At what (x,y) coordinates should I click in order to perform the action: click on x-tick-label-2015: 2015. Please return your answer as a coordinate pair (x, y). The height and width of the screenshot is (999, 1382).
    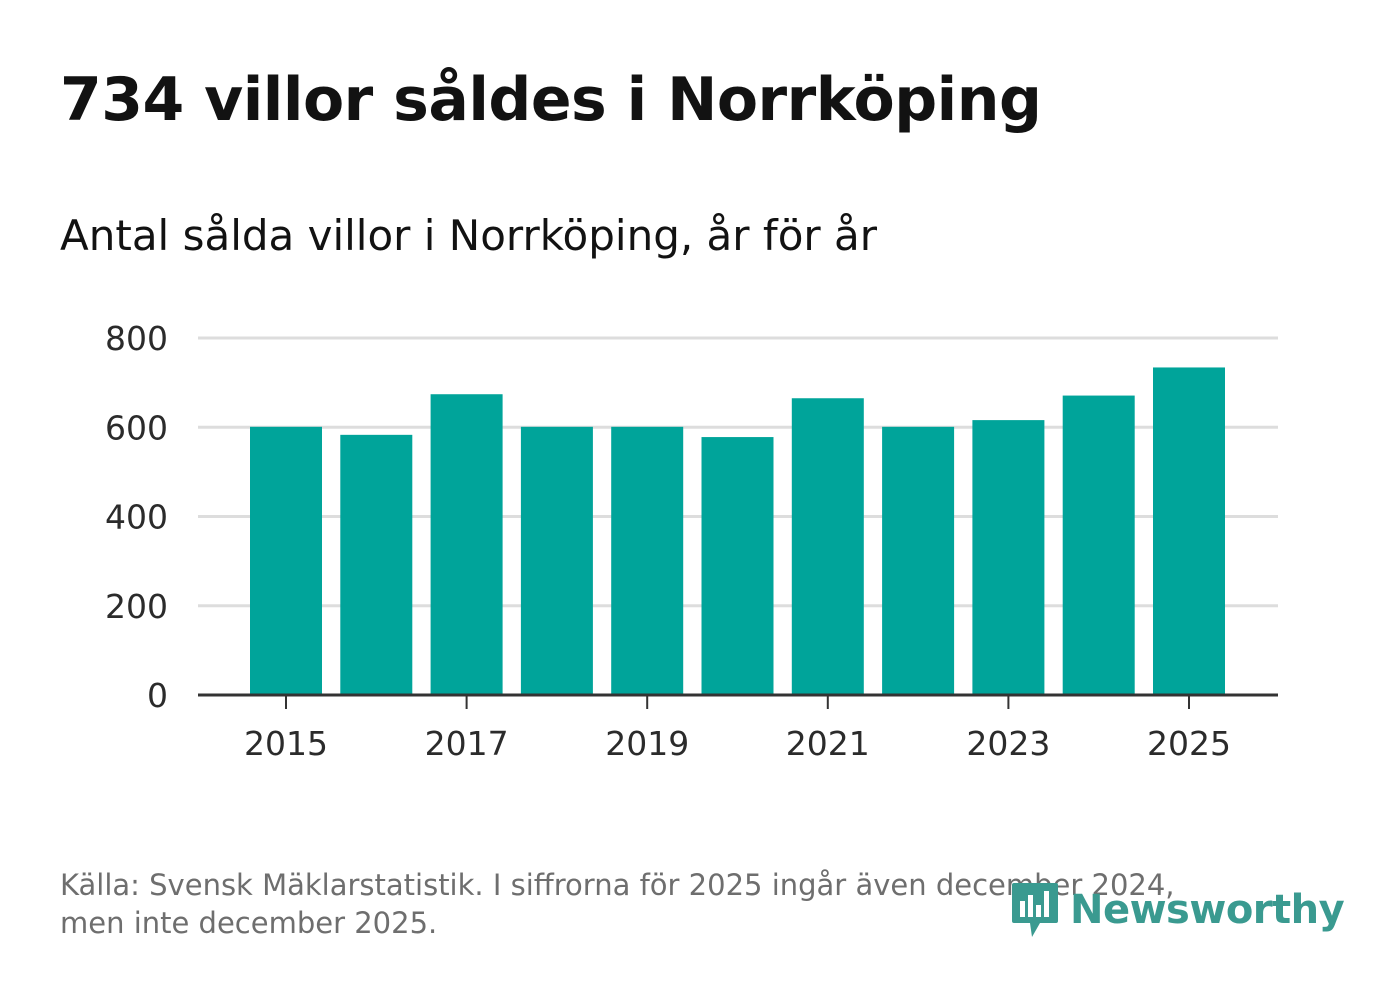
    Looking at the image, I should click on (286, 743).